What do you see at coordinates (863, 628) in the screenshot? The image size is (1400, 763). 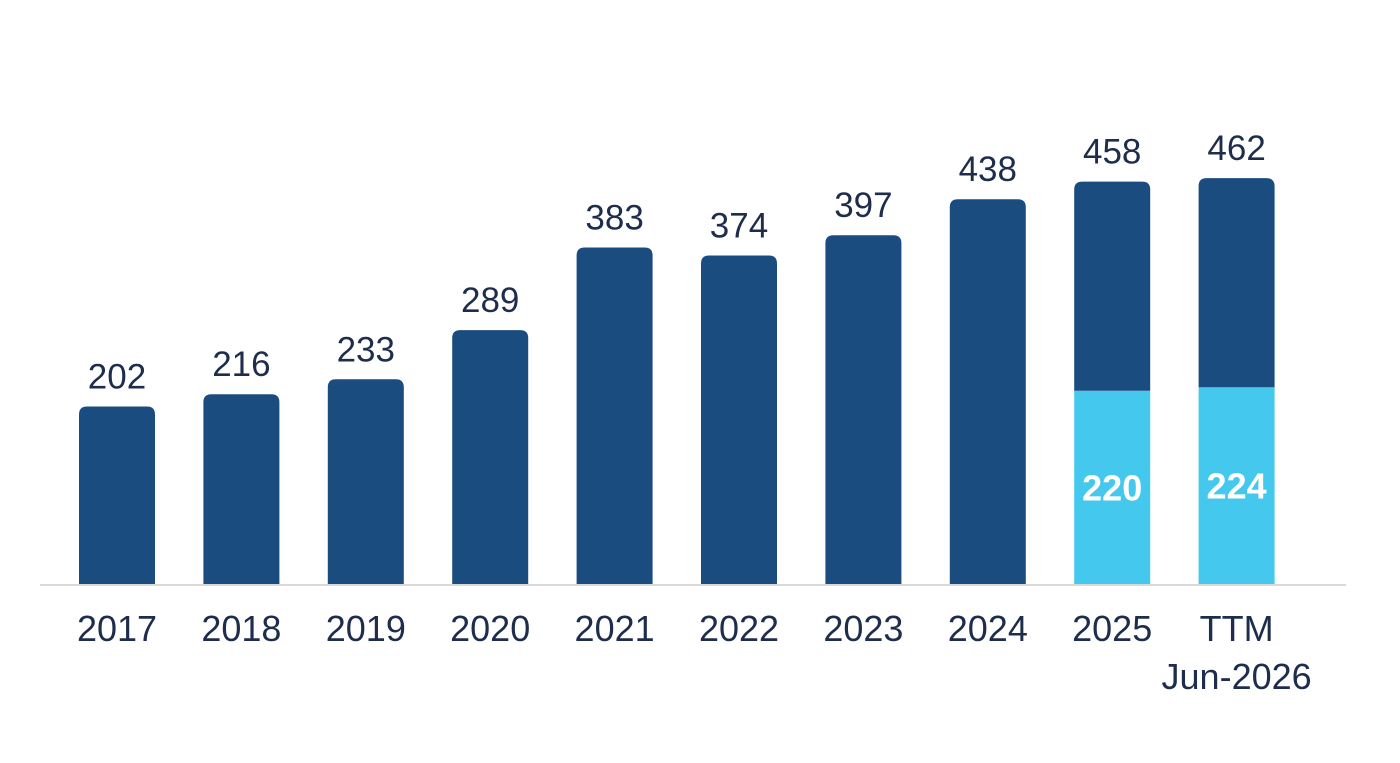 I see `x-tick-label: 2023` at bounding box center [863, 628].